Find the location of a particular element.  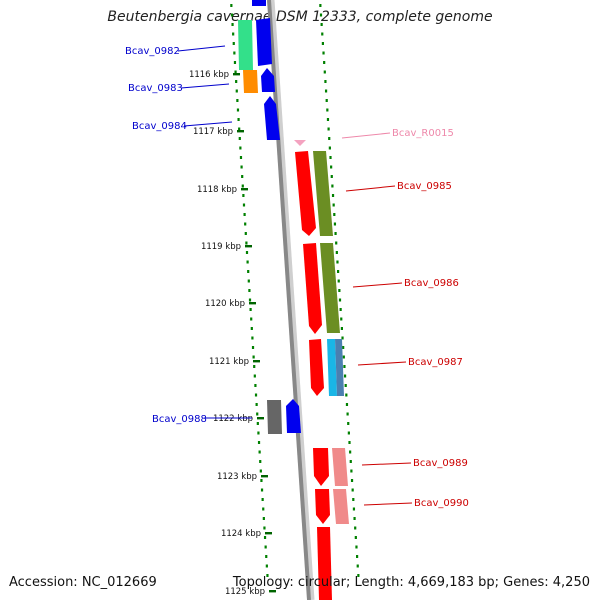

label-bcav-0989: Bcav_0989 is located at coordinates (440, 463).